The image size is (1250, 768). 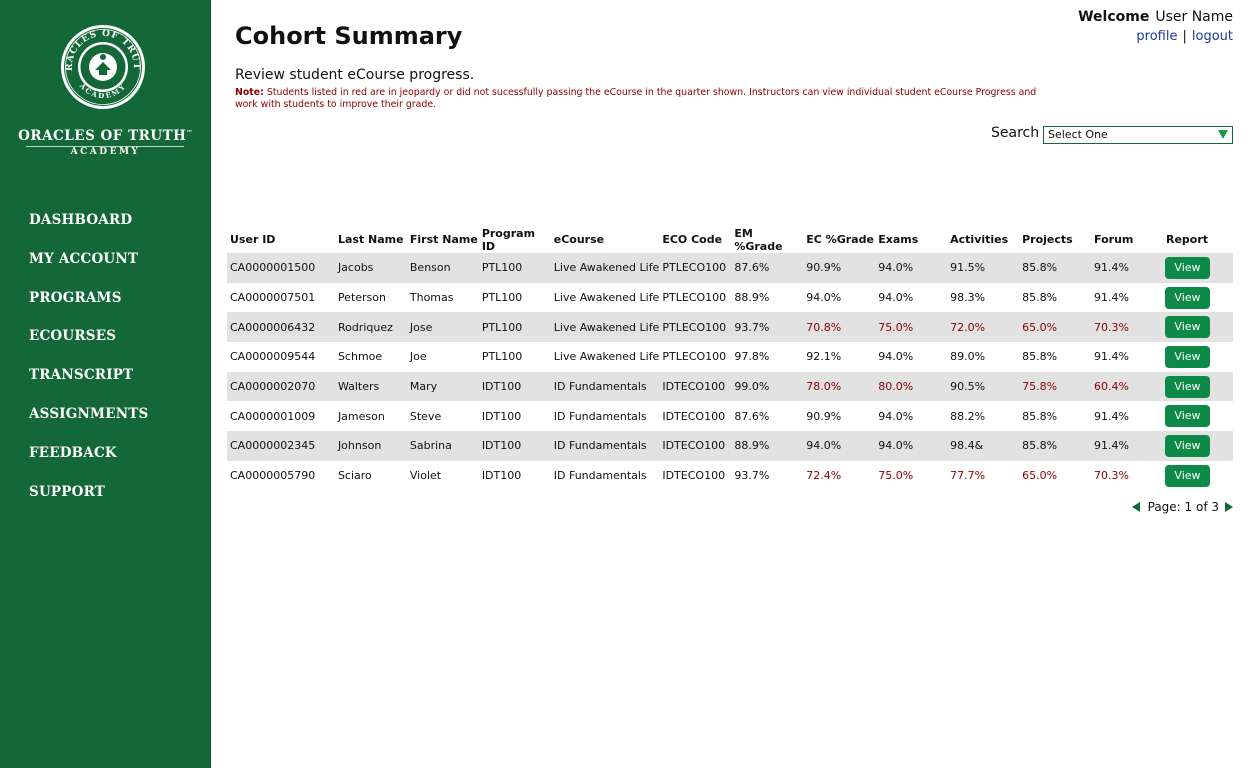 What do you see at coordinates (84, 258) in the screenshot?
I see `sidebar-item-my-account: MY ACCOUNT` at bounding box center [84, 258].